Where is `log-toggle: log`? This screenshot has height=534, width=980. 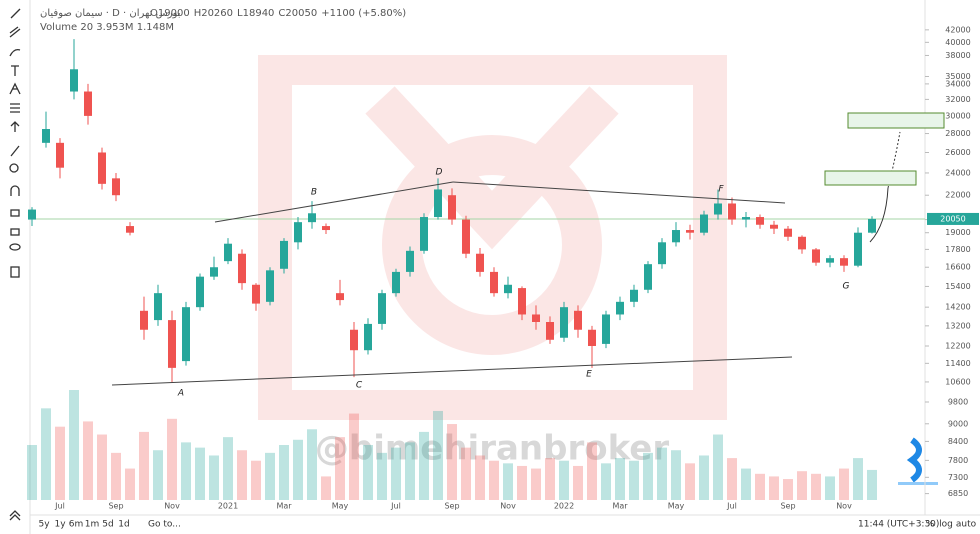
log-toggle: log is located at coordinates (946, 525).